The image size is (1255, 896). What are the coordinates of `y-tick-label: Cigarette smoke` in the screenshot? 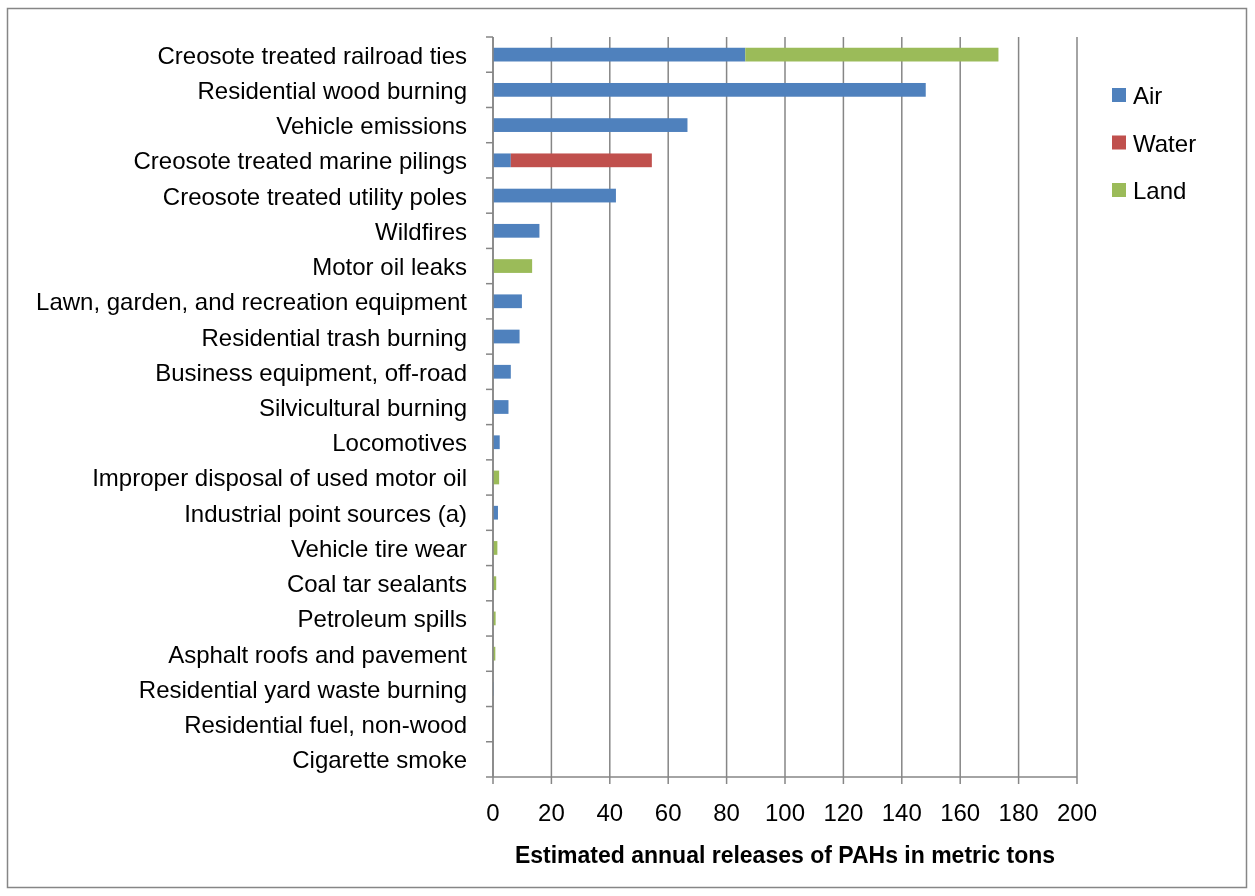 It's located at (379, 759).